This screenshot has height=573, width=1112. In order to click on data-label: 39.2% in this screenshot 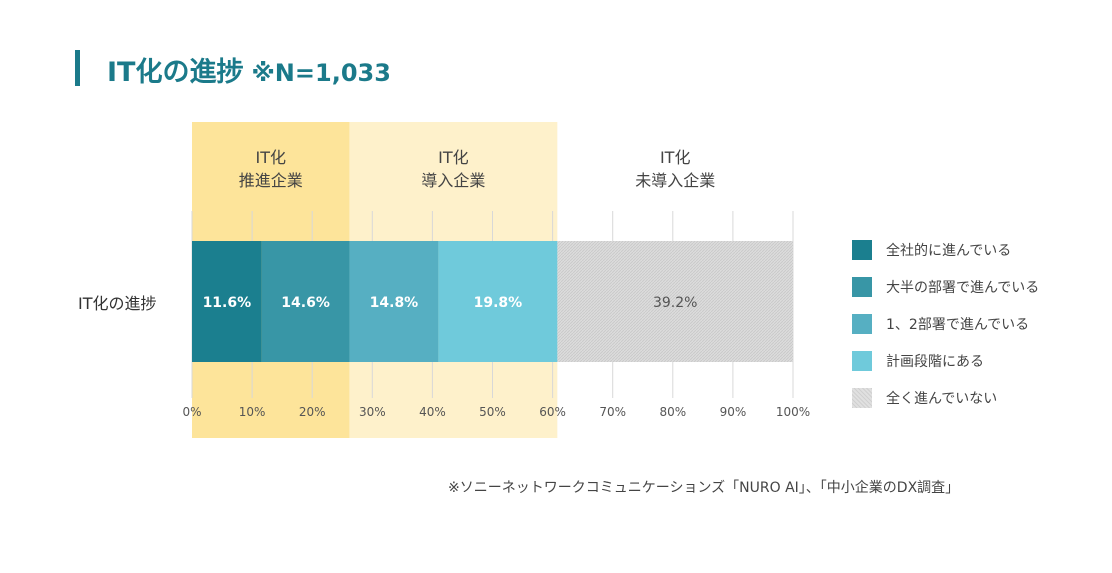, I will do `click(675, 303)`.